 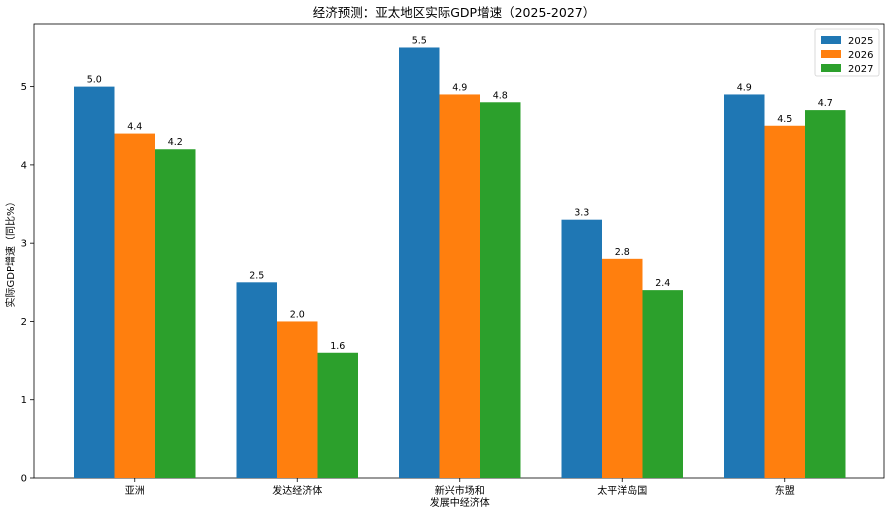 What do you see at coordinates (297, 314) in the screenshot?
I see `data-label: 2.0` at bounding box center [297, 314].